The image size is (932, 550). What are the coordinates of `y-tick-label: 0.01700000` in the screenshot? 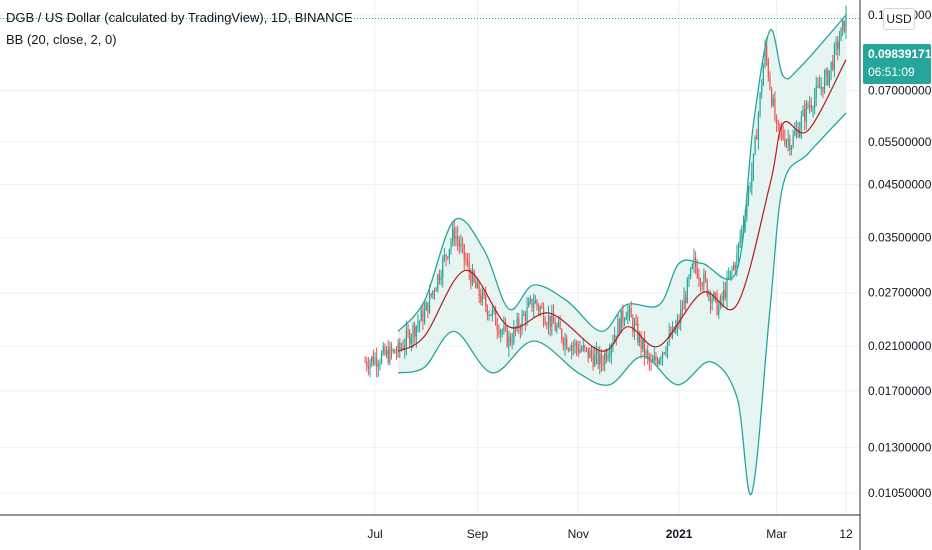 It's located at (900, 391).